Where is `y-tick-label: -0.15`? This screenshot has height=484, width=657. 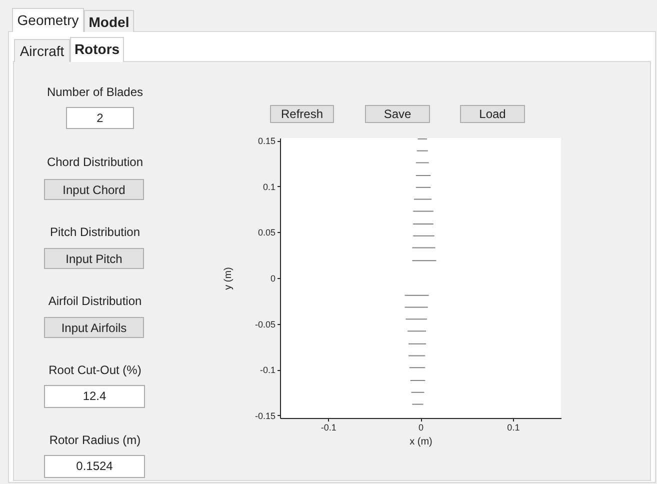
y-tick-label: -0.15 is located at coordinates (265, 415).